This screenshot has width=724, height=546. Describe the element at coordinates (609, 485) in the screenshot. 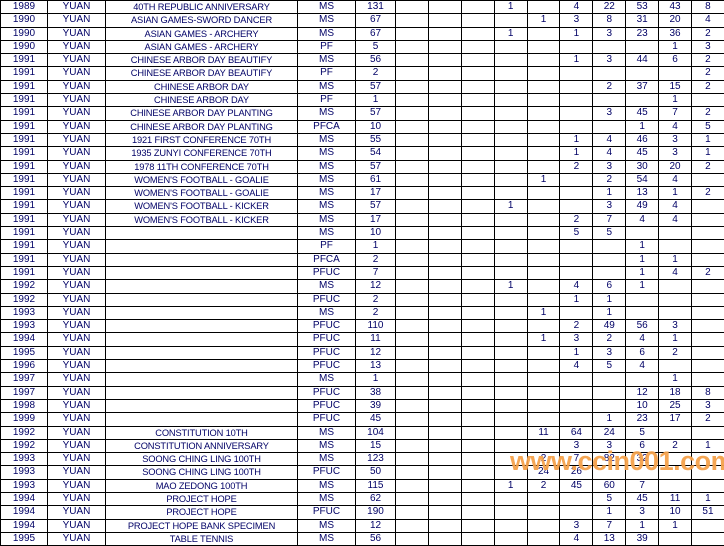

I see `cell-g7: 60` at that location.